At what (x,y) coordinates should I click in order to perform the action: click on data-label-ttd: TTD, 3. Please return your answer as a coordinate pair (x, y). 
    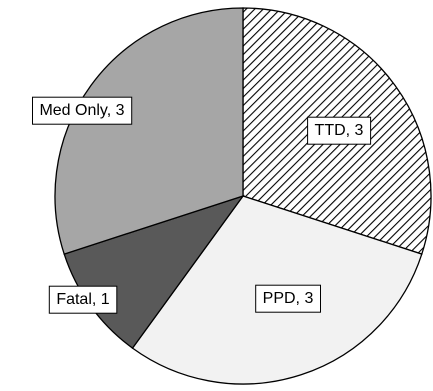
    Looking at the image, I should click on (339, 130).